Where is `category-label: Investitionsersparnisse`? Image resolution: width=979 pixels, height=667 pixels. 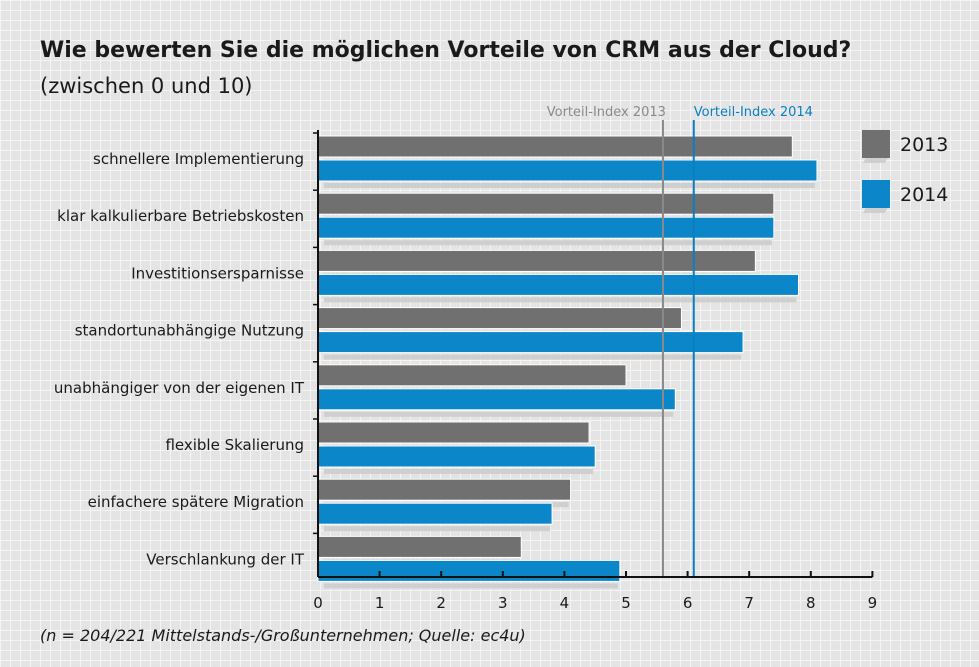 category-label: Investitionsersparnisse is located at coordinates (217, 273).